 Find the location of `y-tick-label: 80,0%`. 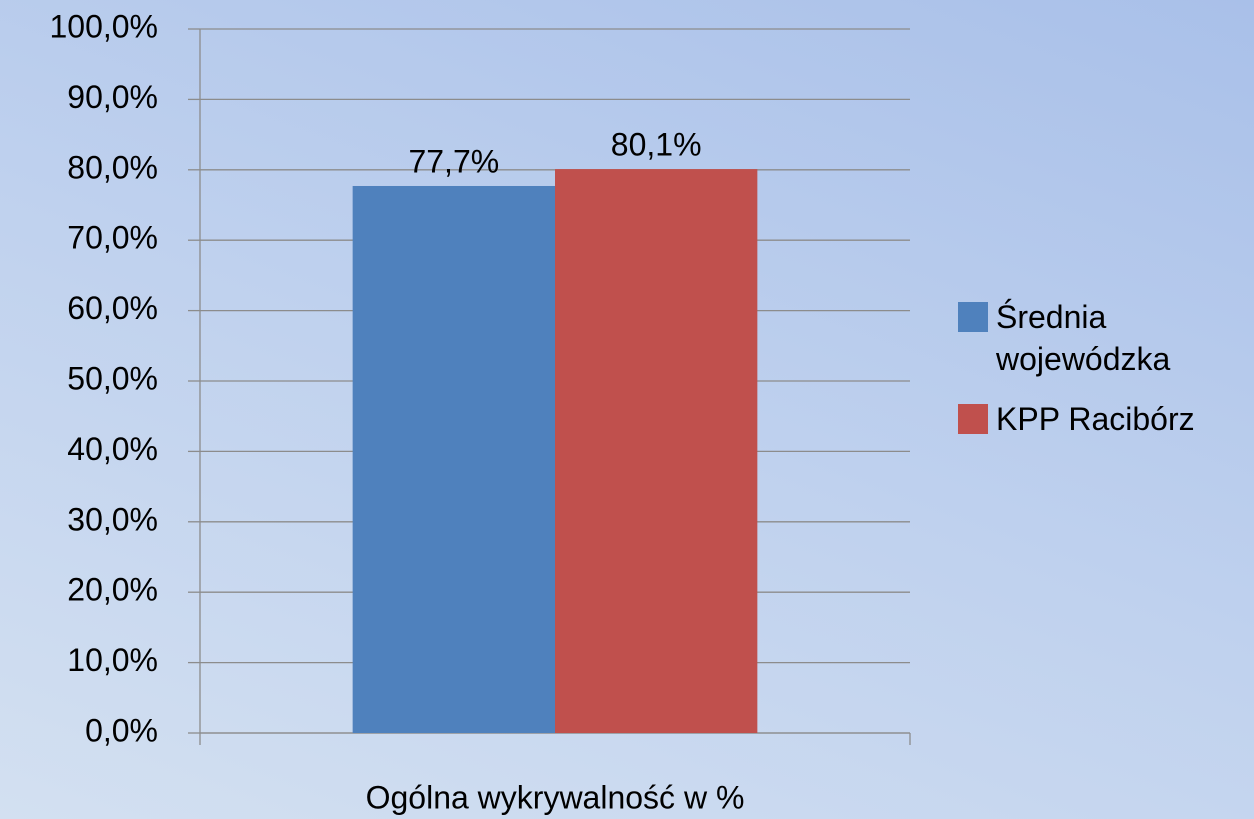

y-tick-label: 80,0% is located at coordinates (112, 167).